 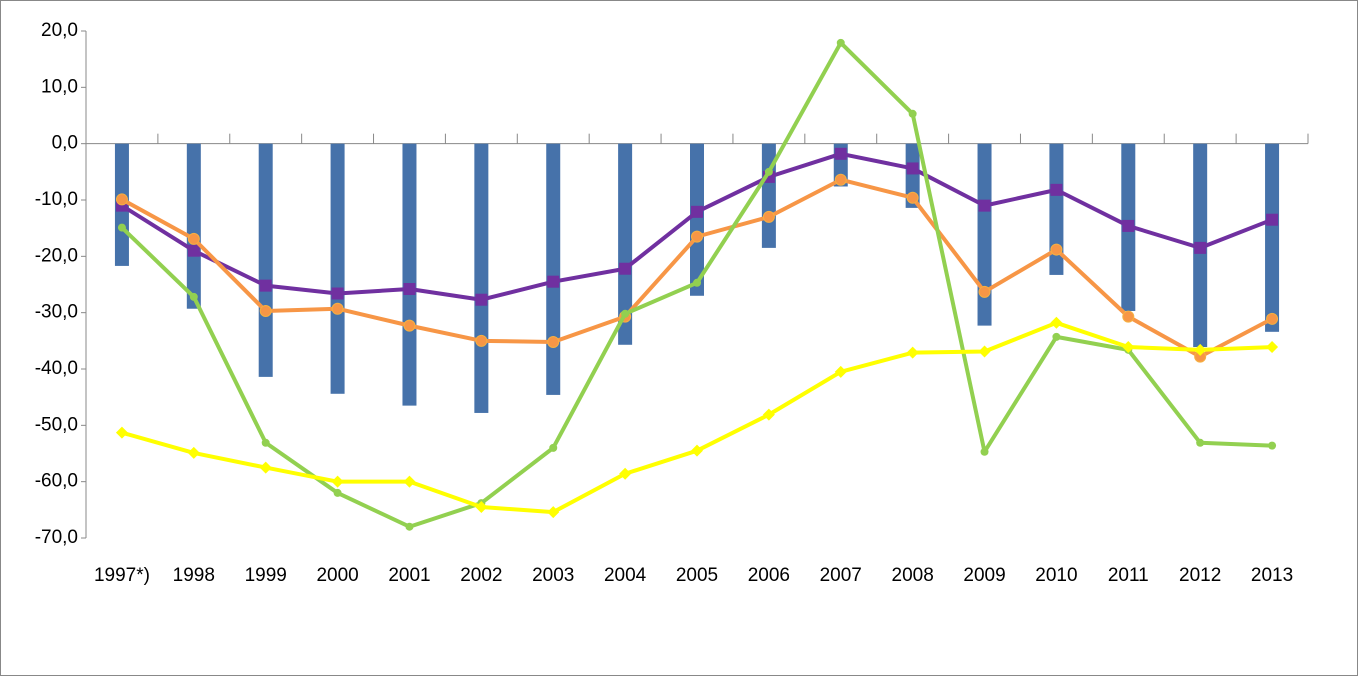 I want to click on y-tick-label: 10,0, so click(x=59, y=86).